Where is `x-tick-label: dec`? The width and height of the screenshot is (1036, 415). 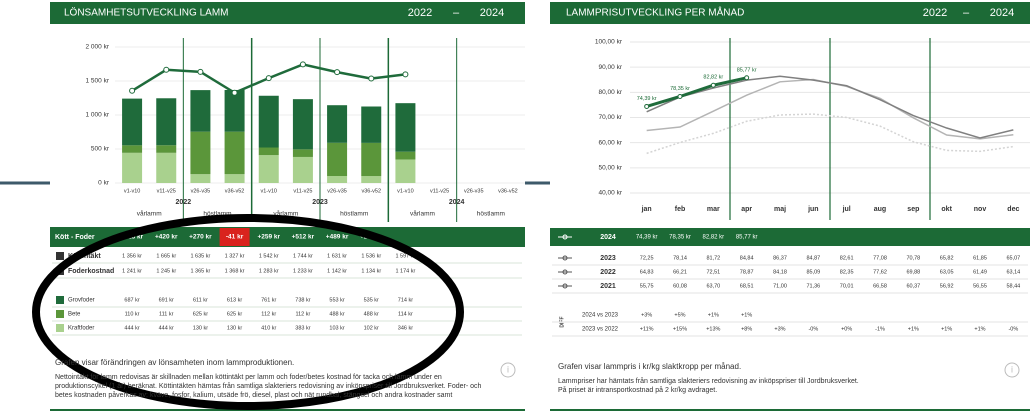 x-tick-label: dec is located at coordinates (1013, 209).